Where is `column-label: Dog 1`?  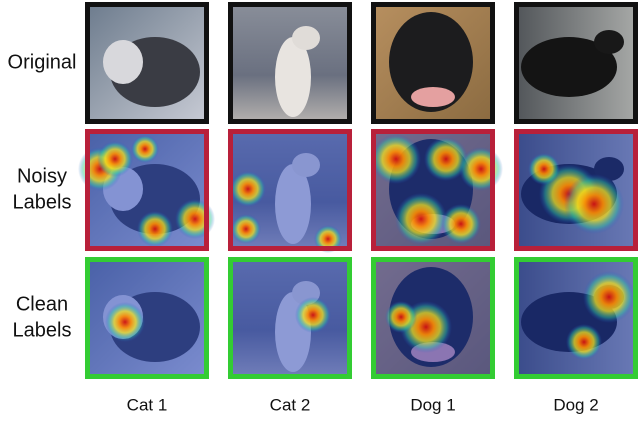 column-label: Dog 1 is located at coordinates (432, 404).